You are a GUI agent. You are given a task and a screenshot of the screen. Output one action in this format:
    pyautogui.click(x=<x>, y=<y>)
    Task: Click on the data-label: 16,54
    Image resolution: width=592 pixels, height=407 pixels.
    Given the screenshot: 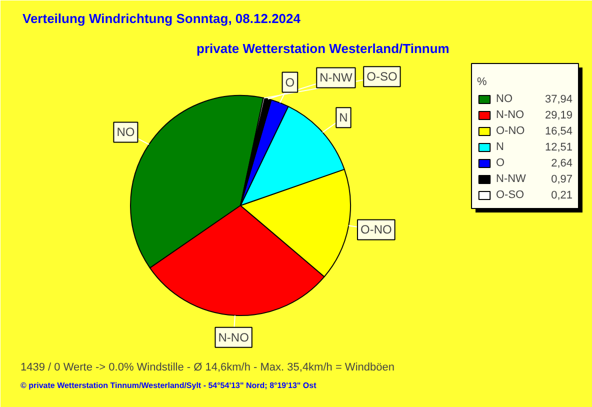 What is the action you would take?
    pyautogui.click(x=558, y=132)
    